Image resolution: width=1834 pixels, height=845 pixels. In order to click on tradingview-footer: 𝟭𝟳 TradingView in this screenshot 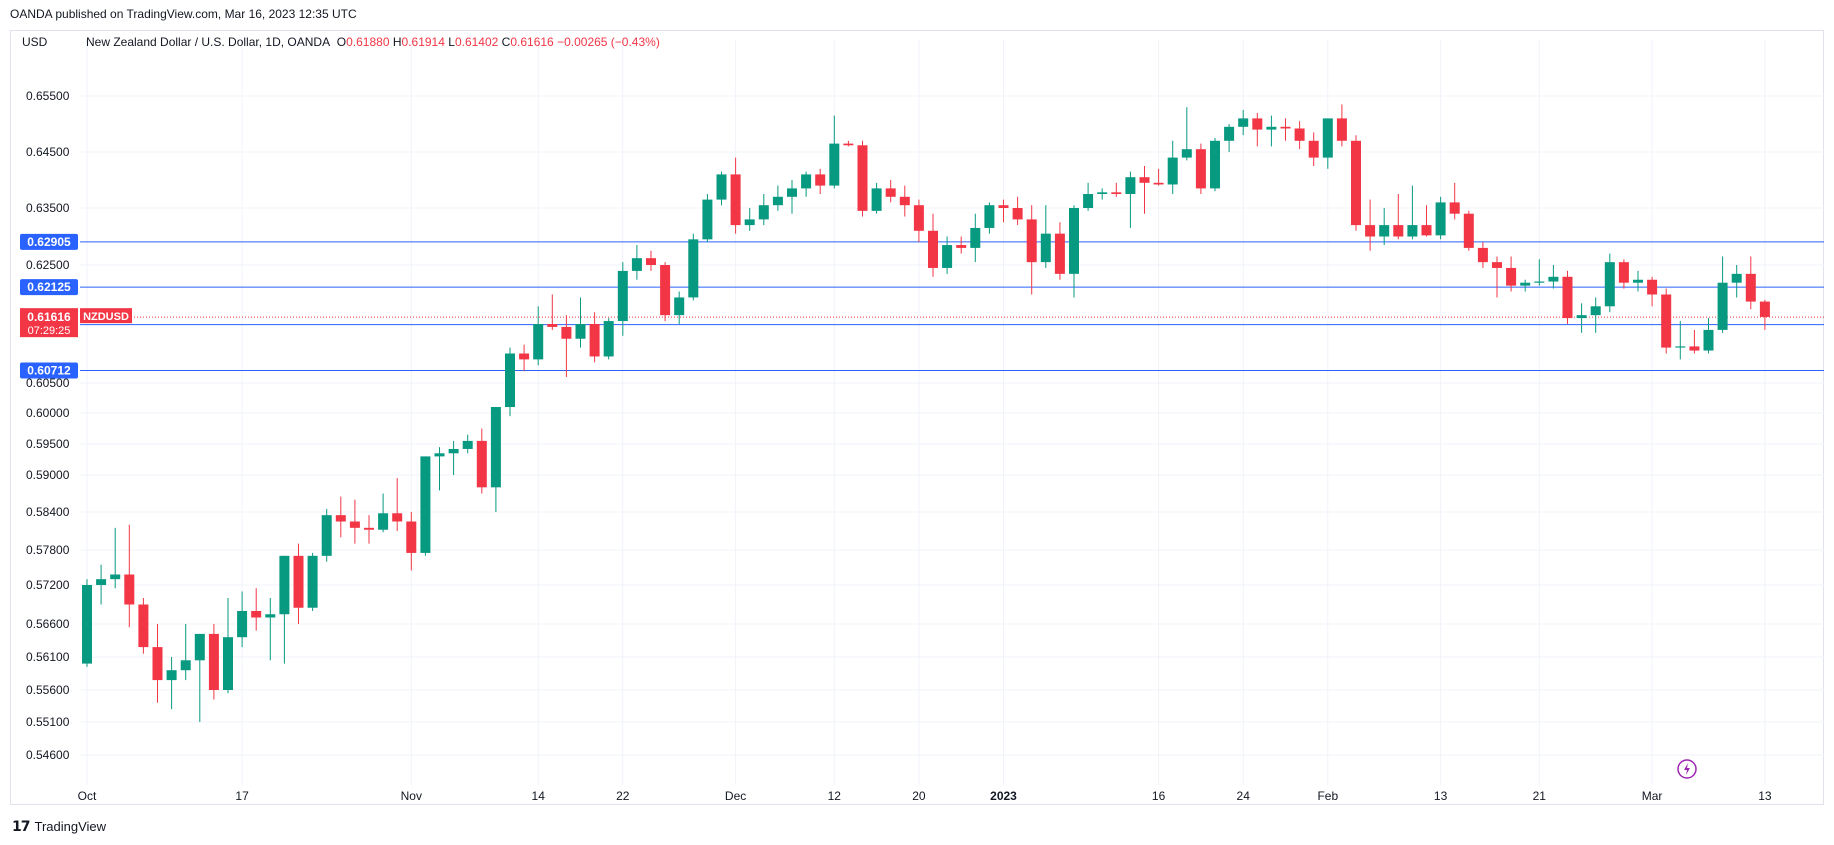, I will do `click(59, 826)`.